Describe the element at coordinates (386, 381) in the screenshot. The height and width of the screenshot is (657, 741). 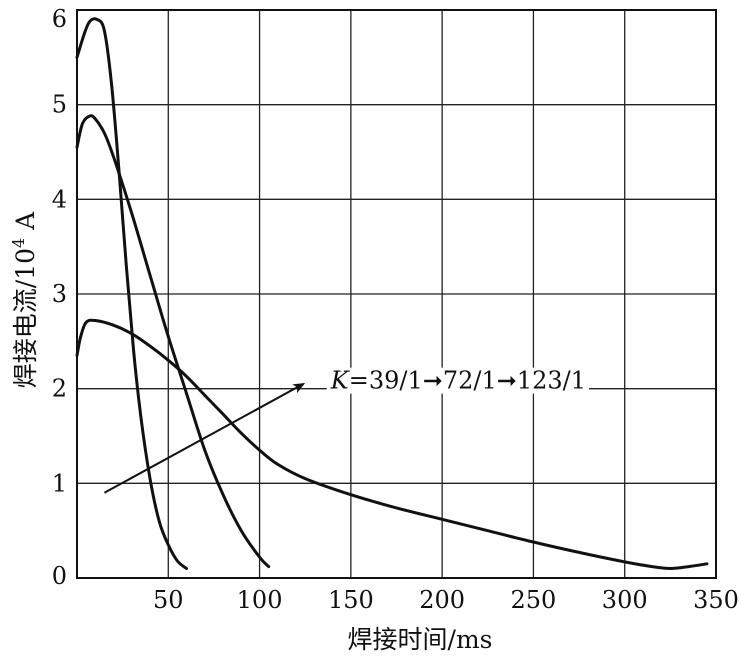
I see `annotation-k-value: =39/1` at that location.